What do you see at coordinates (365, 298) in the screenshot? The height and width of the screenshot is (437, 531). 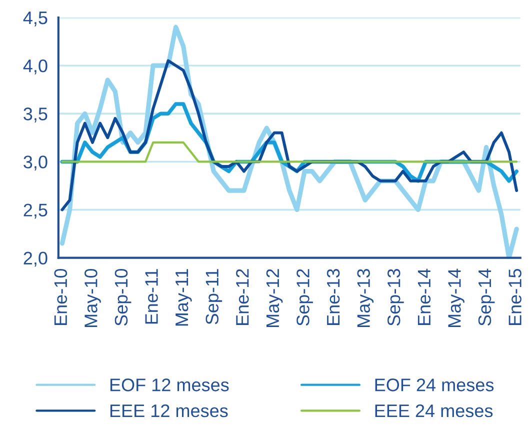 I see `x-tick-label: May-13` at bounding box center [365, 298].